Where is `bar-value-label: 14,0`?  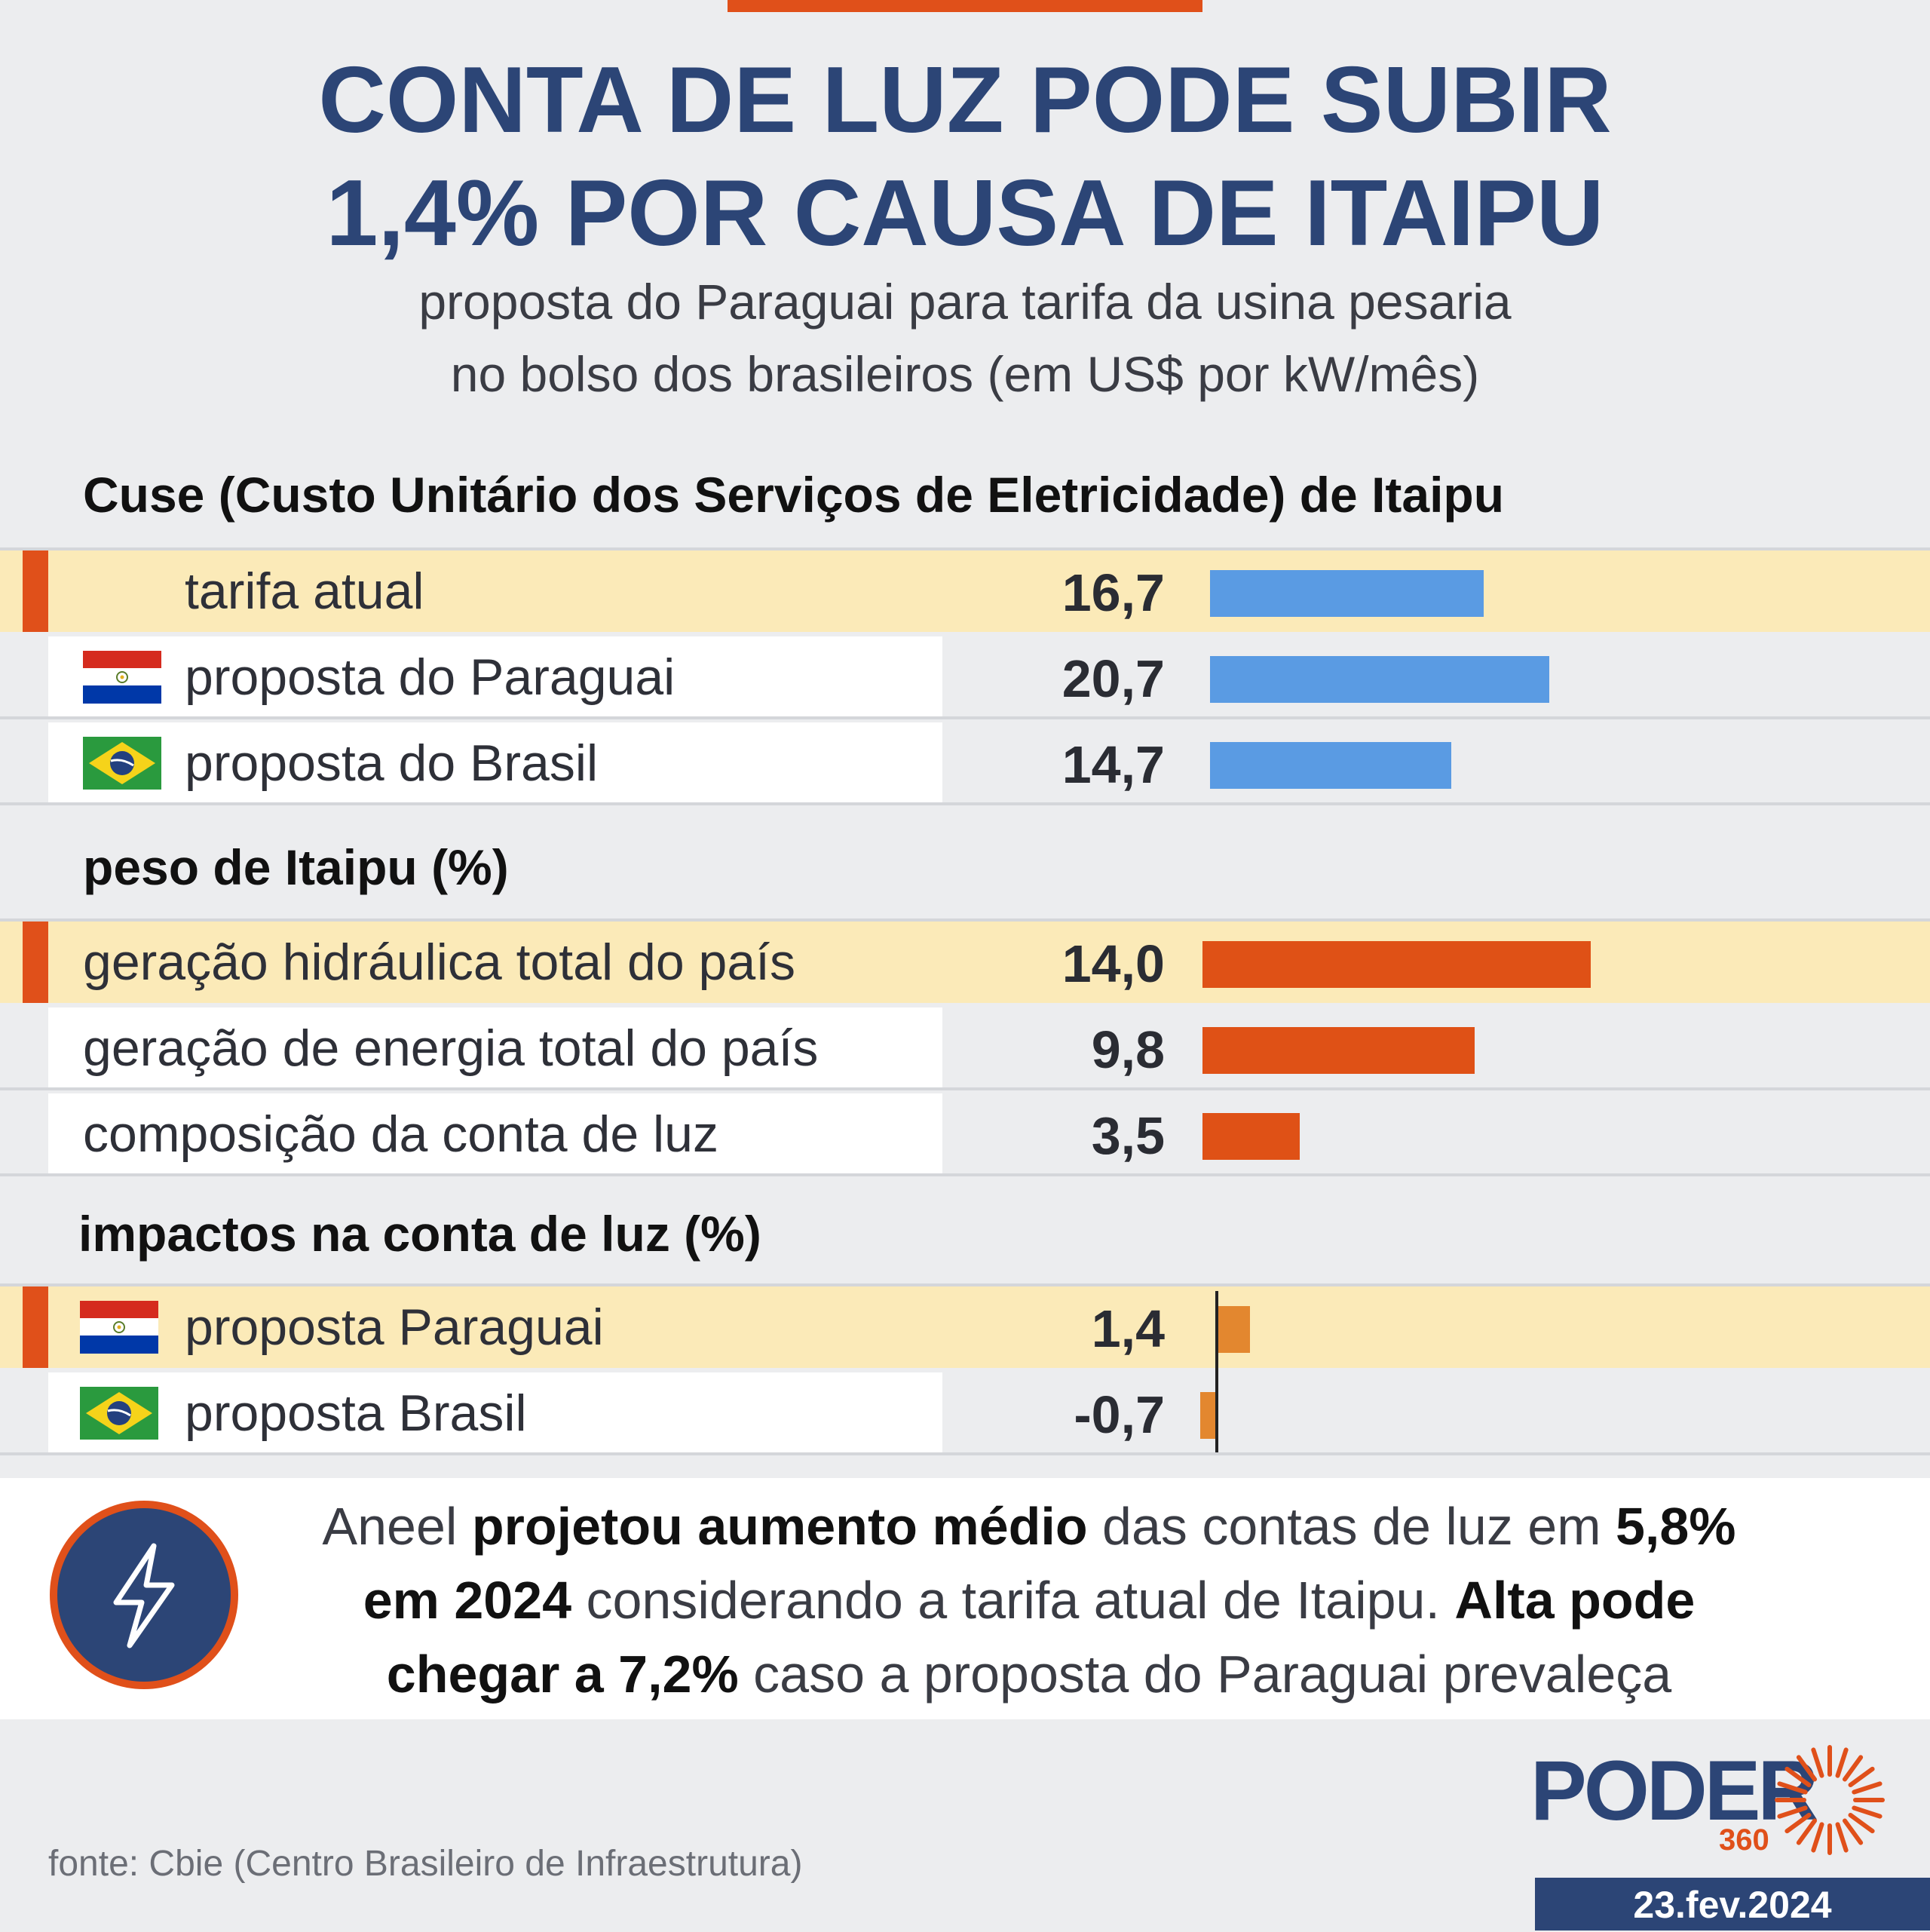 bar-value-label: 14,0 is located at coordinates (1113, 963).